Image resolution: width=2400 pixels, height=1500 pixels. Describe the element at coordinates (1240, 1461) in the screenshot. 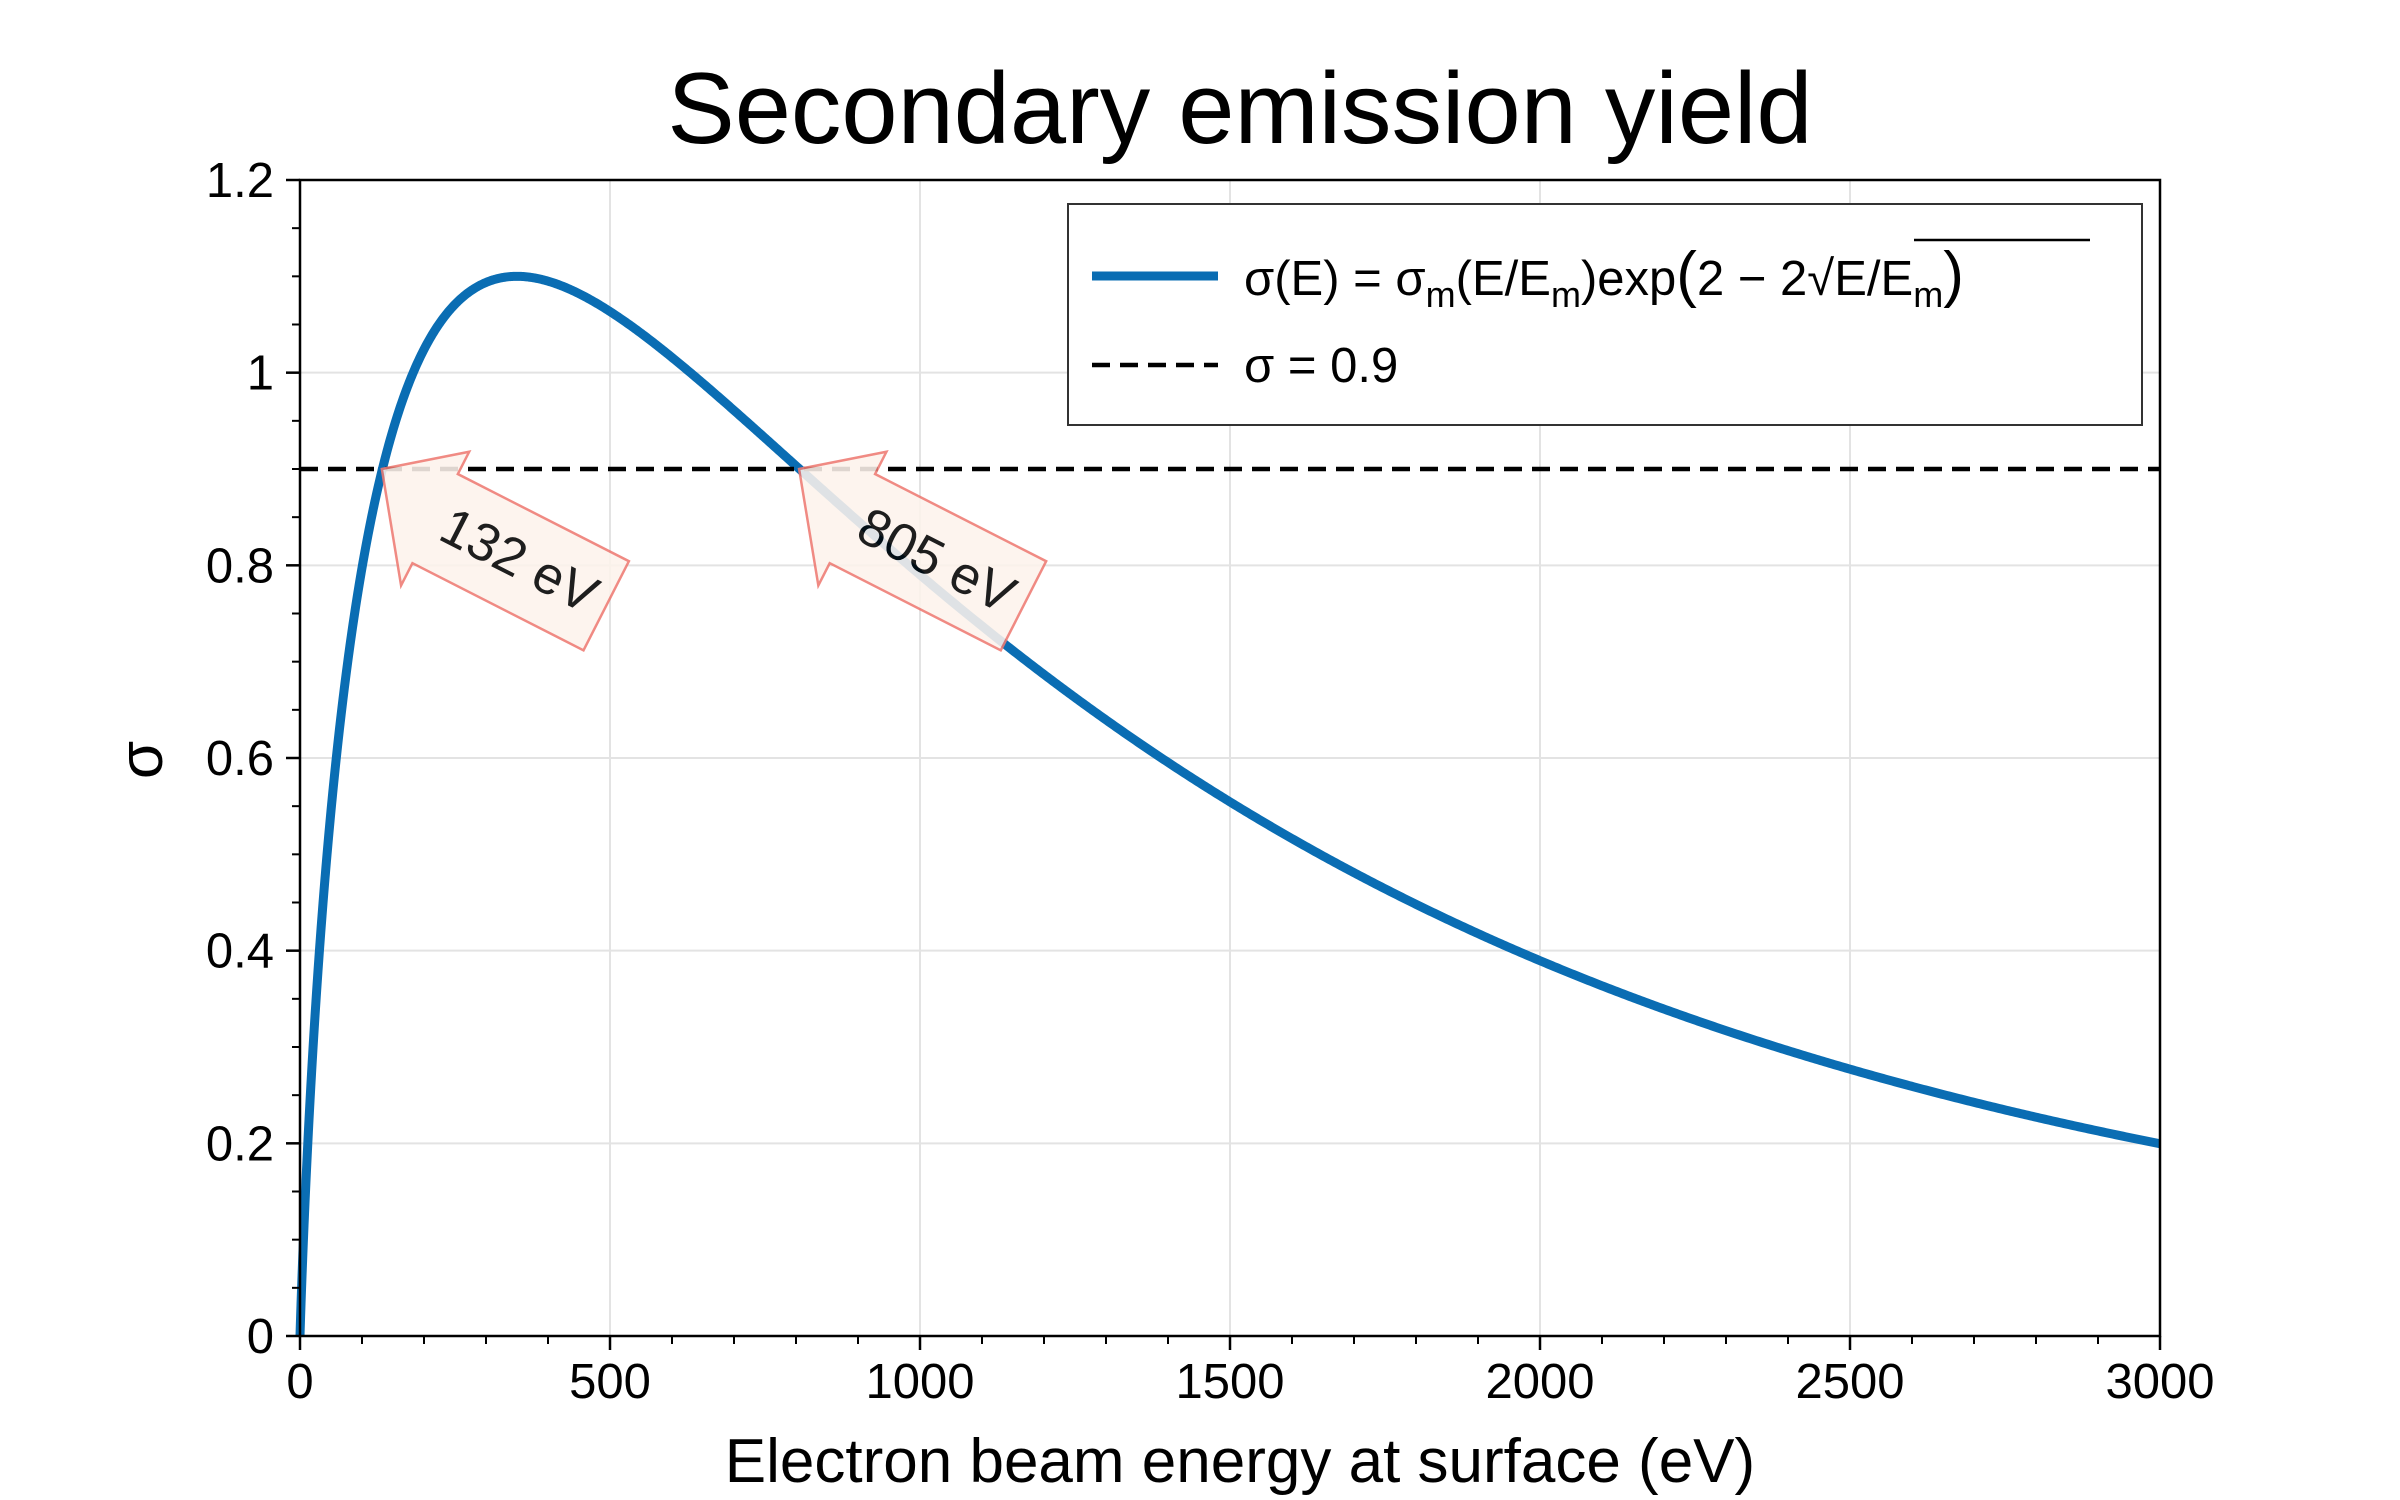

I see `x-axis-title: Electron beam energy at surface (eV)` at that location.